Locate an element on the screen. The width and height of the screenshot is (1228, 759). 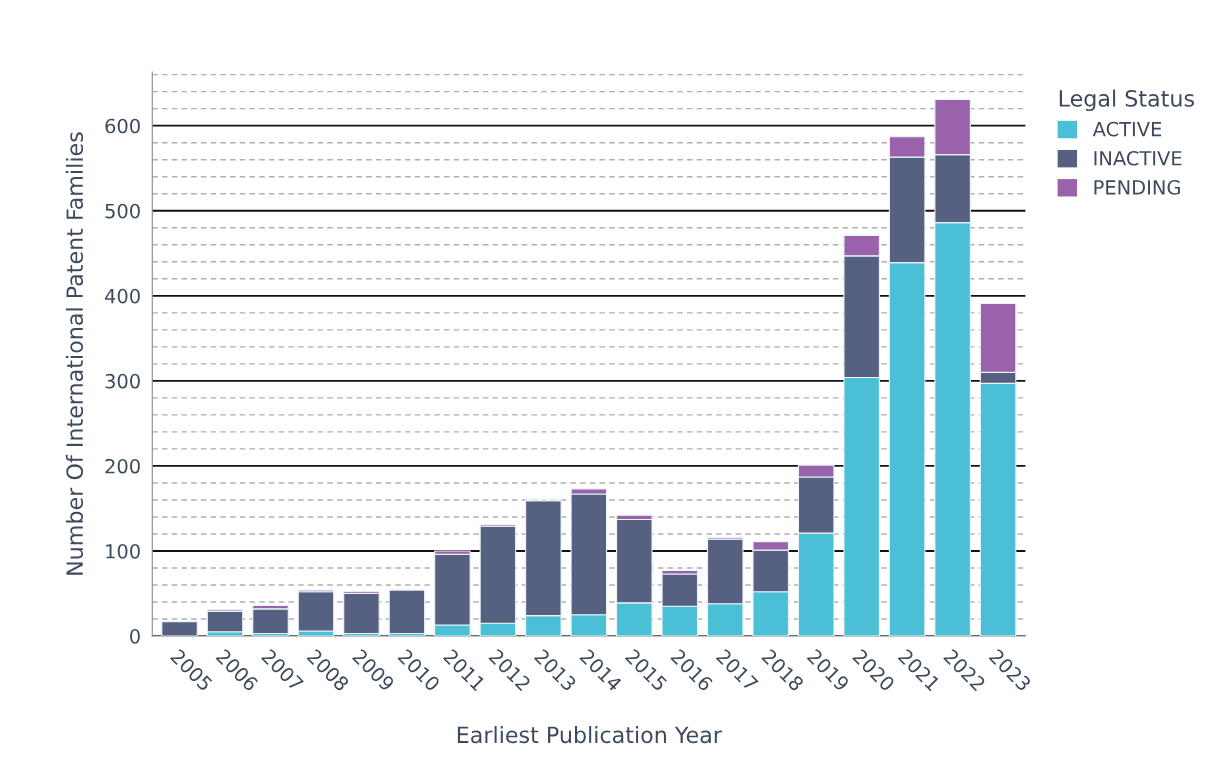
y-tick-label: 0 is located at coordinates (135, 636).